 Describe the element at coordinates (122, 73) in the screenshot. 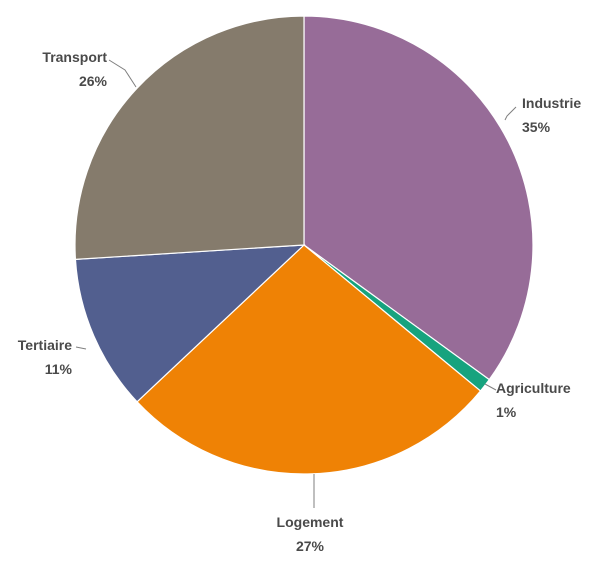

I see `leader-line-transport` at that location.